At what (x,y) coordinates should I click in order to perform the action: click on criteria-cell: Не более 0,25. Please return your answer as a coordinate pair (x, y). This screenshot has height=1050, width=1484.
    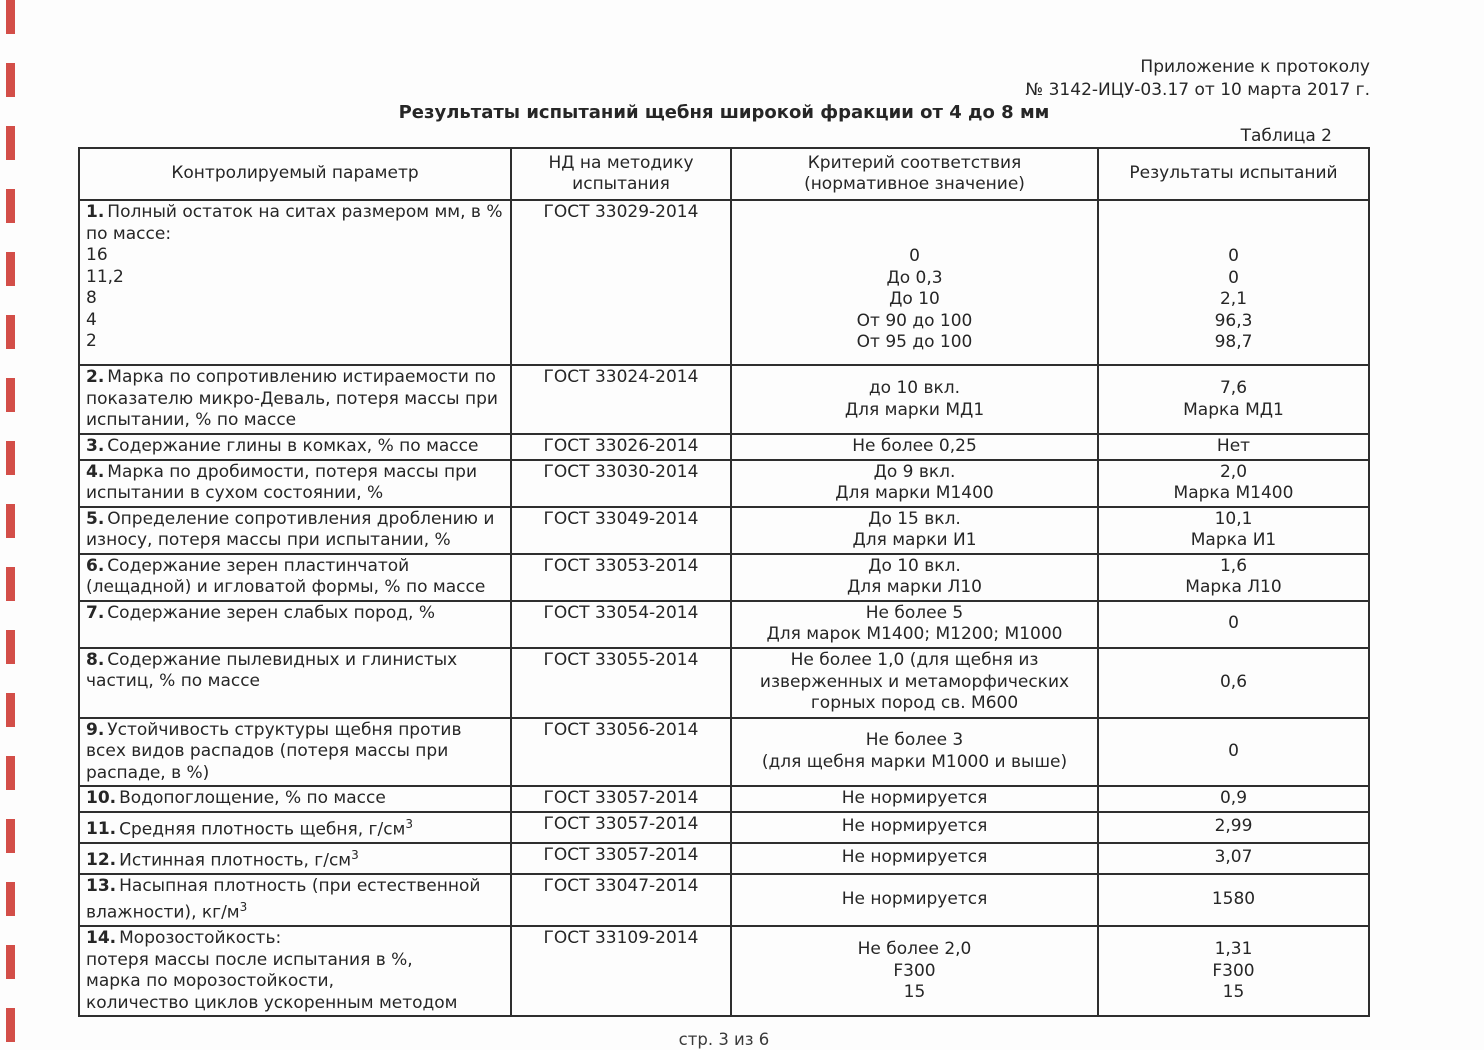
    Looking at the image, I should click on (914, 447).